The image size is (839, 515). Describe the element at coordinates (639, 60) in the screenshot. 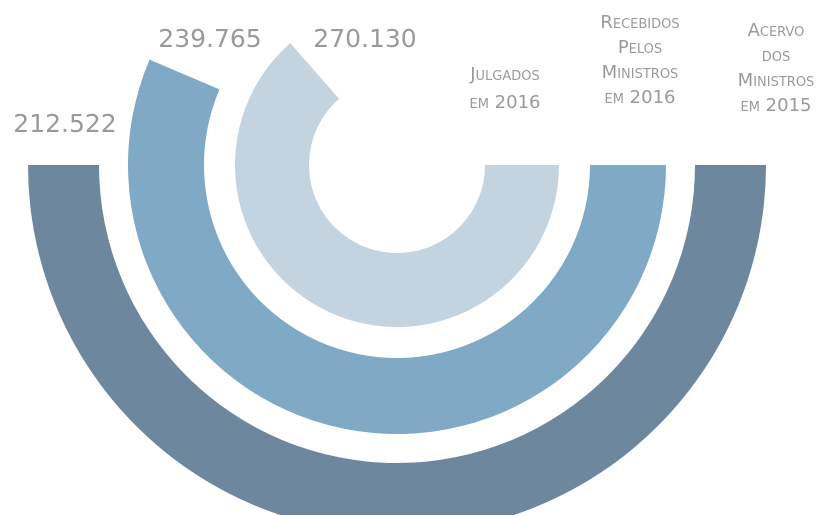

I see `legend-label: Recebidos Pelos Ministros em 2016` at that location.